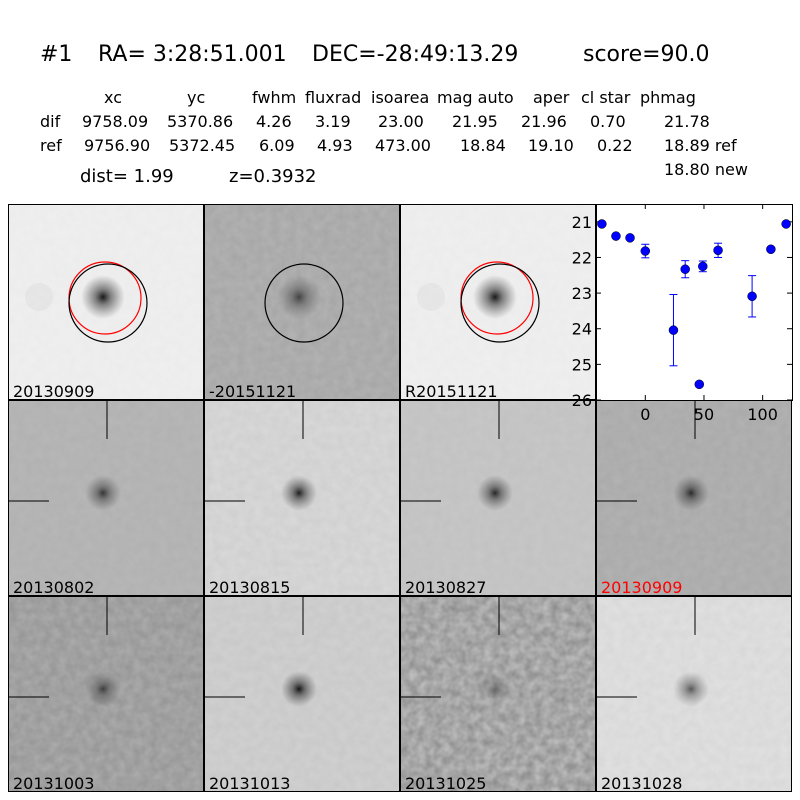 The width and height of the screenshot is (800, 800). I want to click on table-cell: 18.89 ref, so click(700, 145).